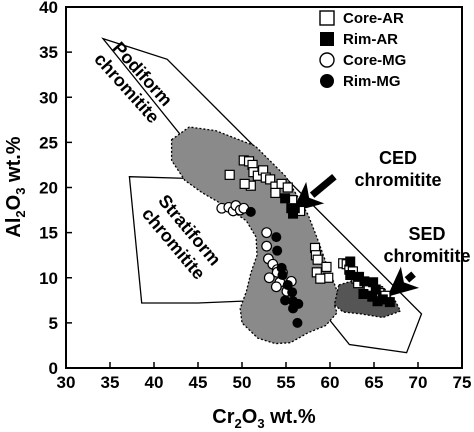  What do you see at coordinates (330, 382) in the screenshot?
I see `x-tick-label: 60` at bounding box center [330, 382].